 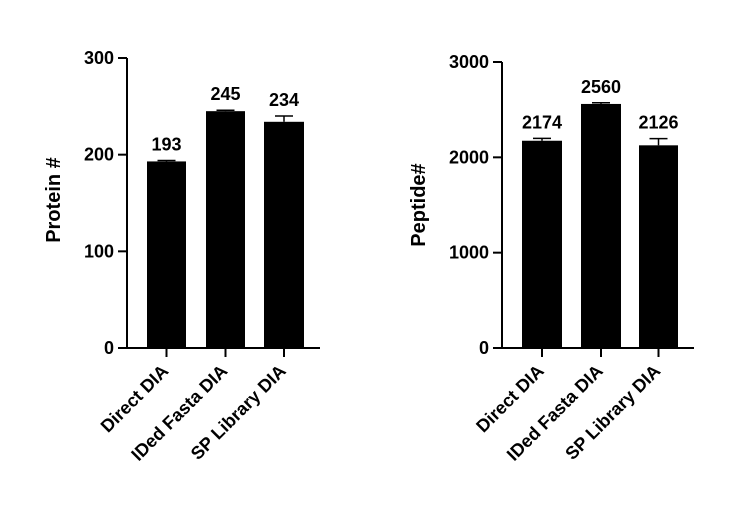 I want to click on y-tick-label: 200, so click(x=99, y=155).